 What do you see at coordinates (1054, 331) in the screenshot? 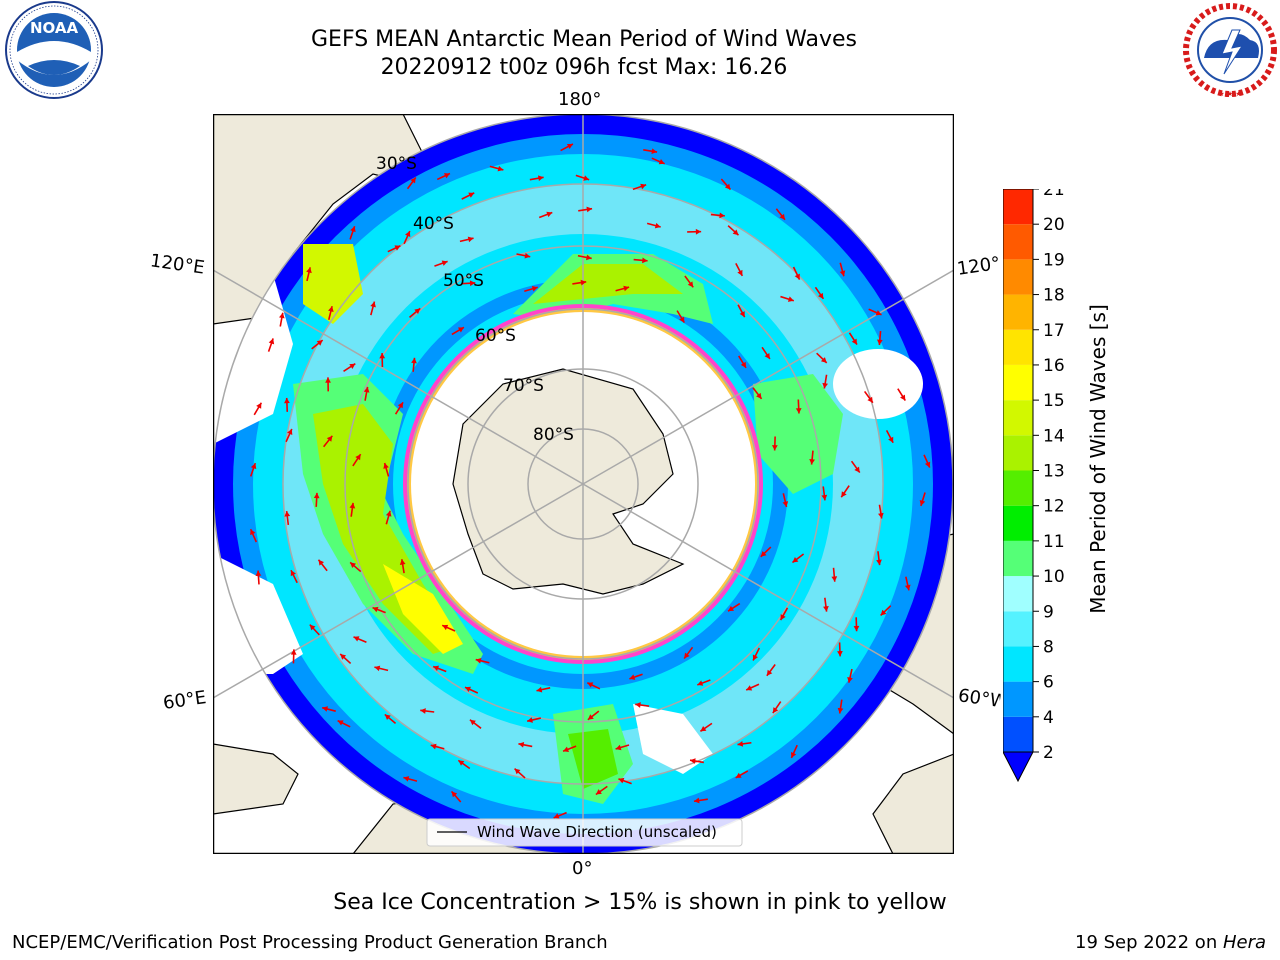
I see `colorbar-tick-label: 17` at bounding box center [1054, 331].